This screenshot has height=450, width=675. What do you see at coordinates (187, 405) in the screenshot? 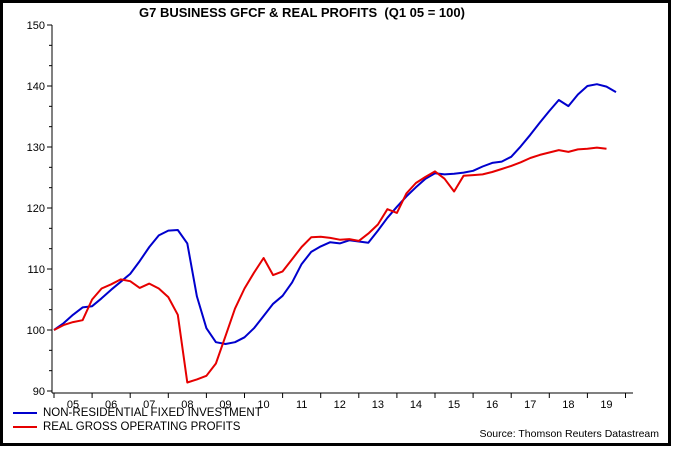
I see `x-tick-label: 08` at bounding box center [187, 405].